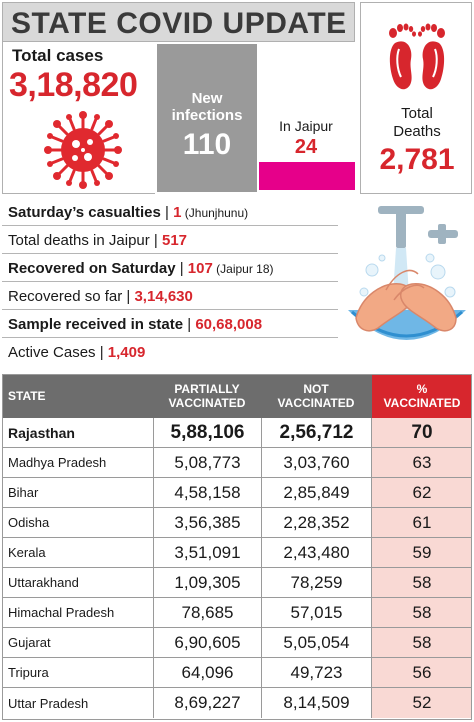 Image resolution: width=474 pixels, height=722 pixels. Describe the element at coordinates (207, 144) in the screenshot. I see `new-infections-value: 110` at that location.